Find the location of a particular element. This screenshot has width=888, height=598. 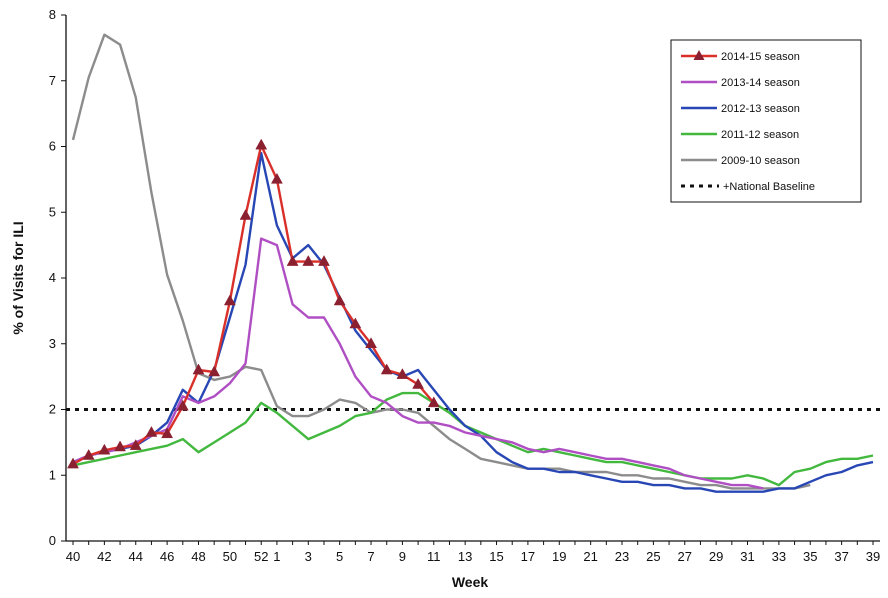

x-tick-label: 33 is located at coordinates (779, 556).